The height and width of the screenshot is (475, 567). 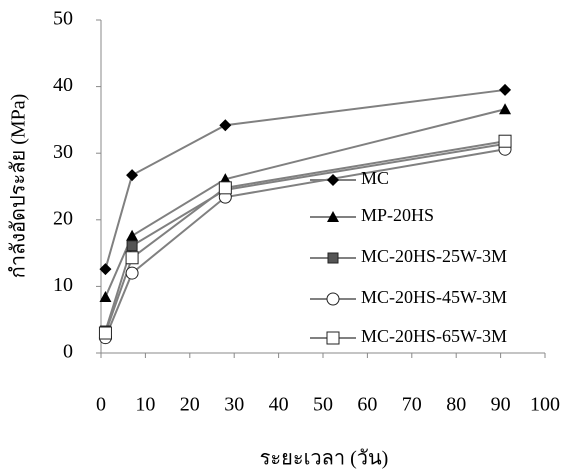 What do you see at coordinates (501, 405) in the screenshot?
I see `x-tick-label: 90` at bounding box center [501, 405].